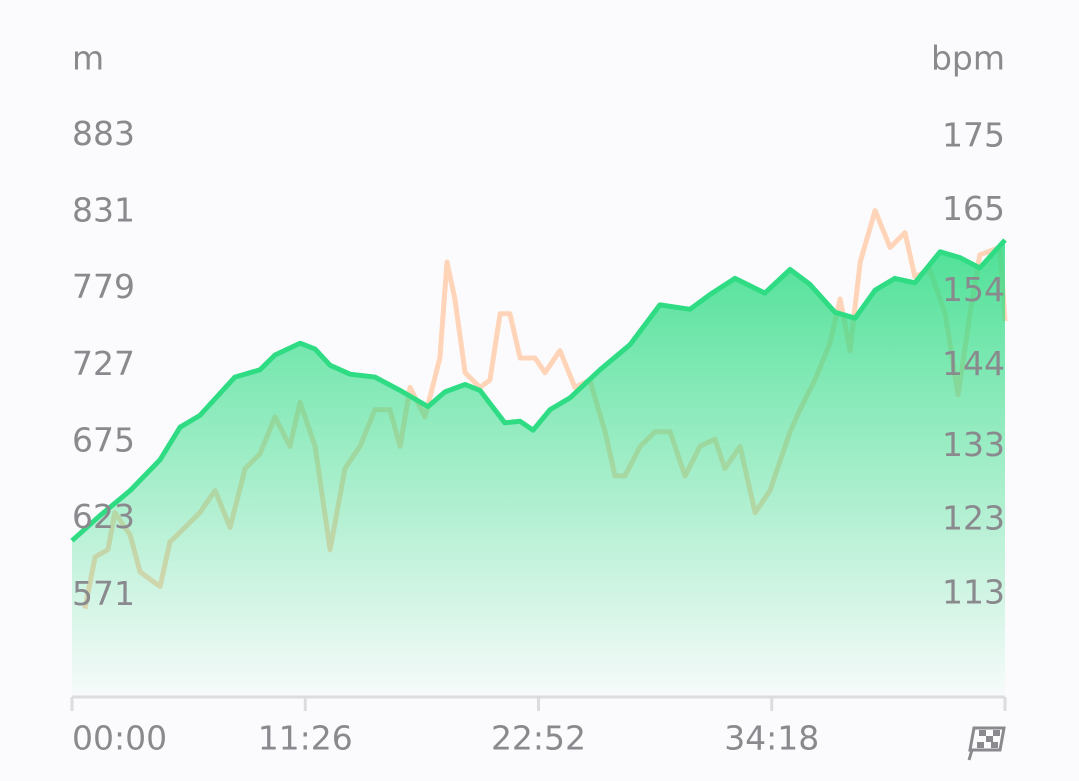 This screenshot has height=781, width=1079. I want to click on y2-tick-label: 113, so click(973, 591).